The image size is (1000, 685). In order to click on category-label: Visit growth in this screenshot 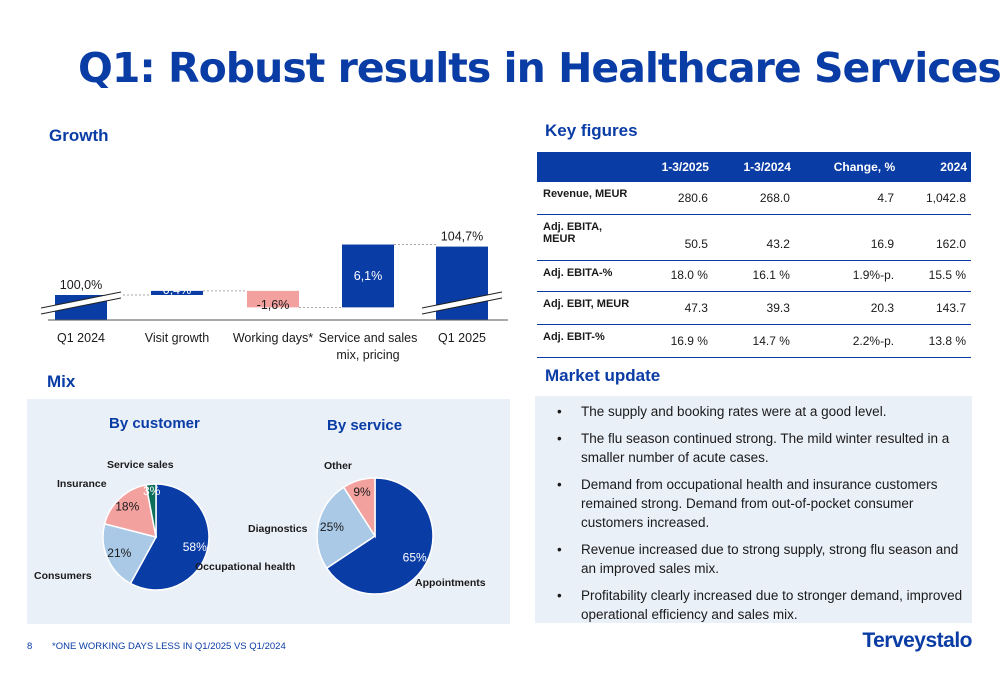, I will do `click(177, 338)`.